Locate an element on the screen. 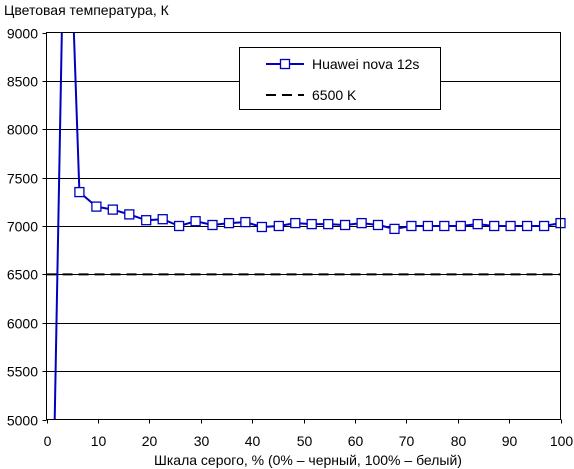 The height and width of the screenshot is (469, 574). x-tick-label: 0 is located at coordinates (48, 441).